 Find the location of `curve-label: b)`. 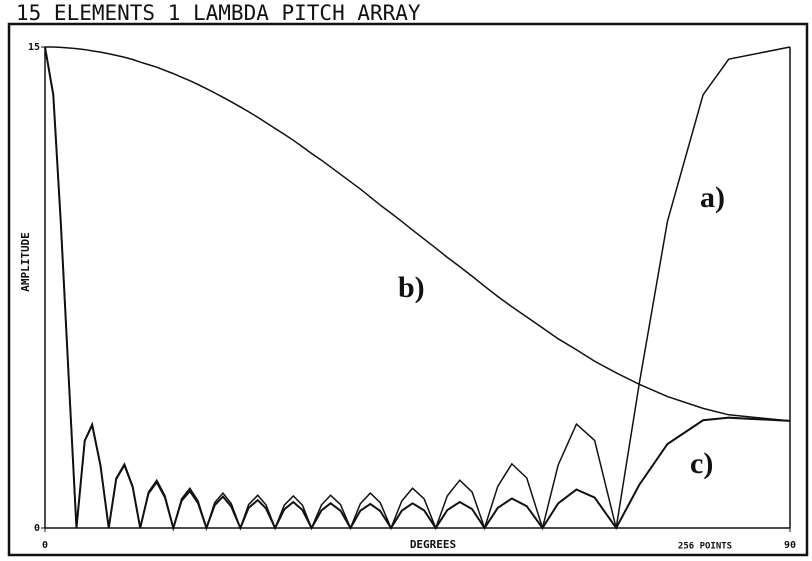

curve-label: b) is located at coordinates (411, 287).